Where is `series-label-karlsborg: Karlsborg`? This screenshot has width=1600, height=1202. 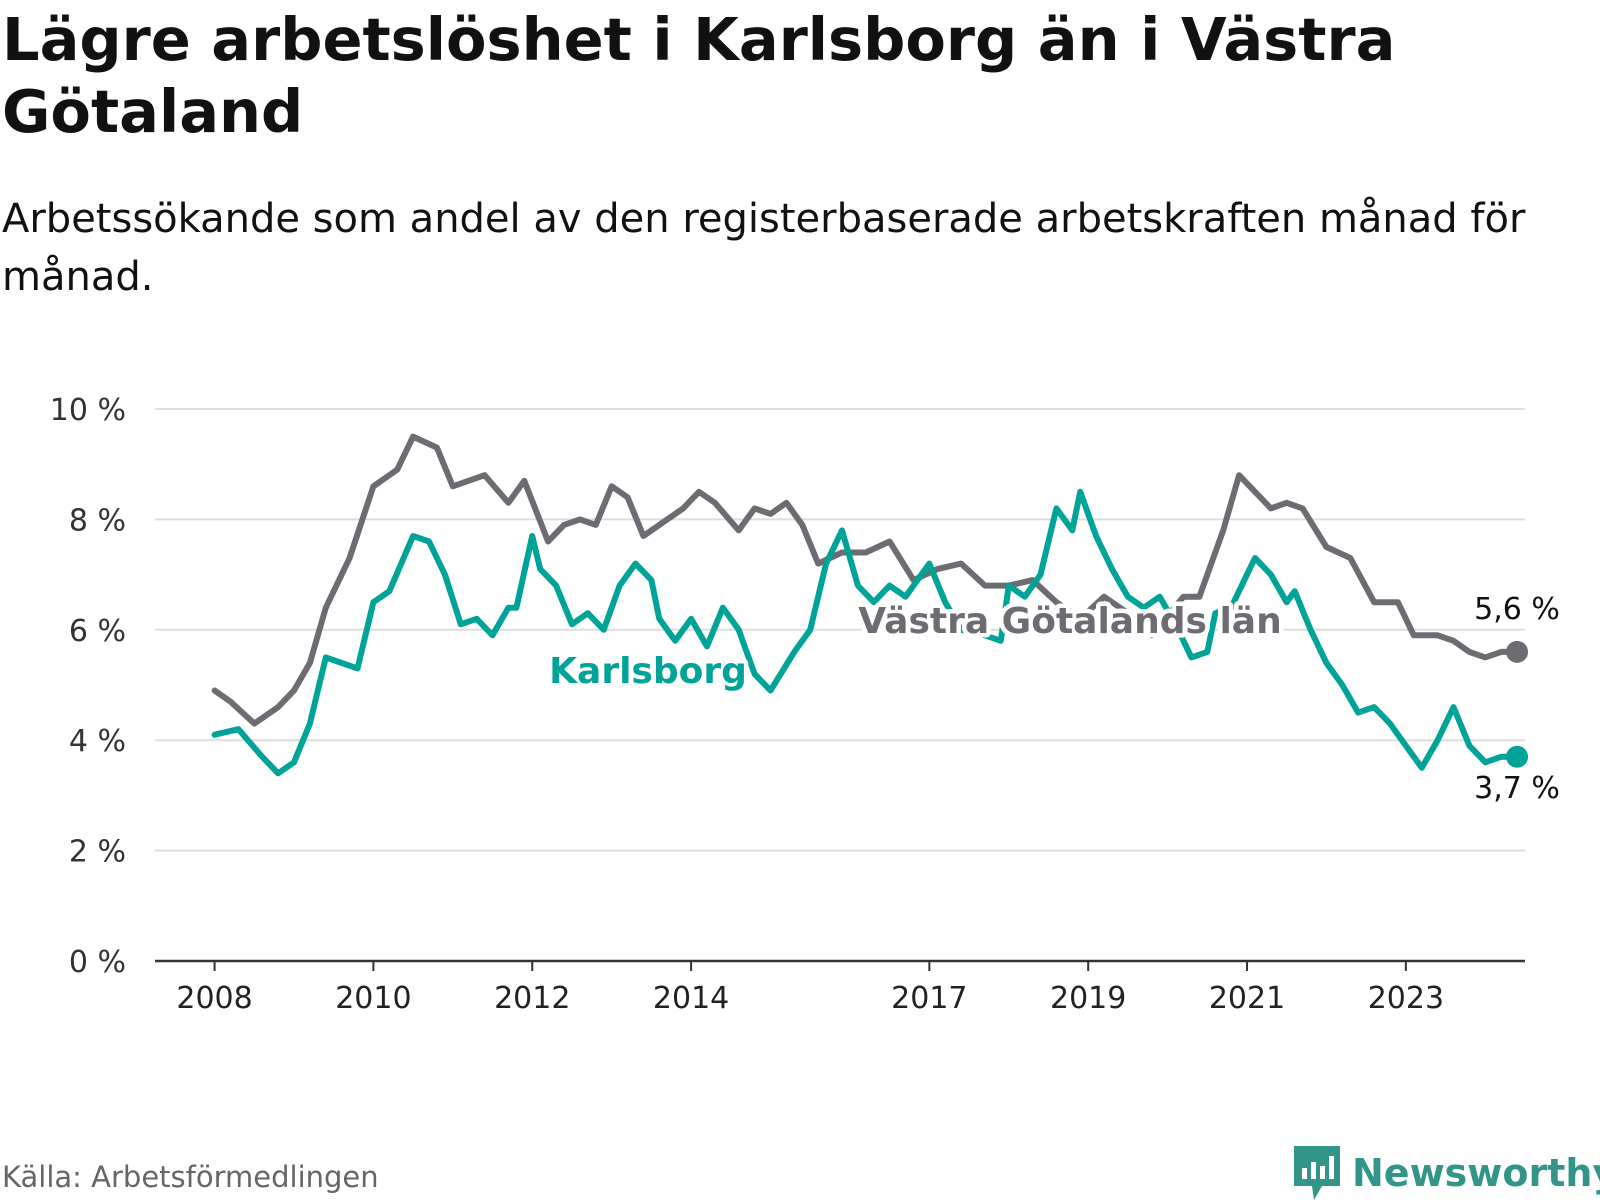 series-label-karlsborg: Karlsborg is located at coordinates (648, 671).